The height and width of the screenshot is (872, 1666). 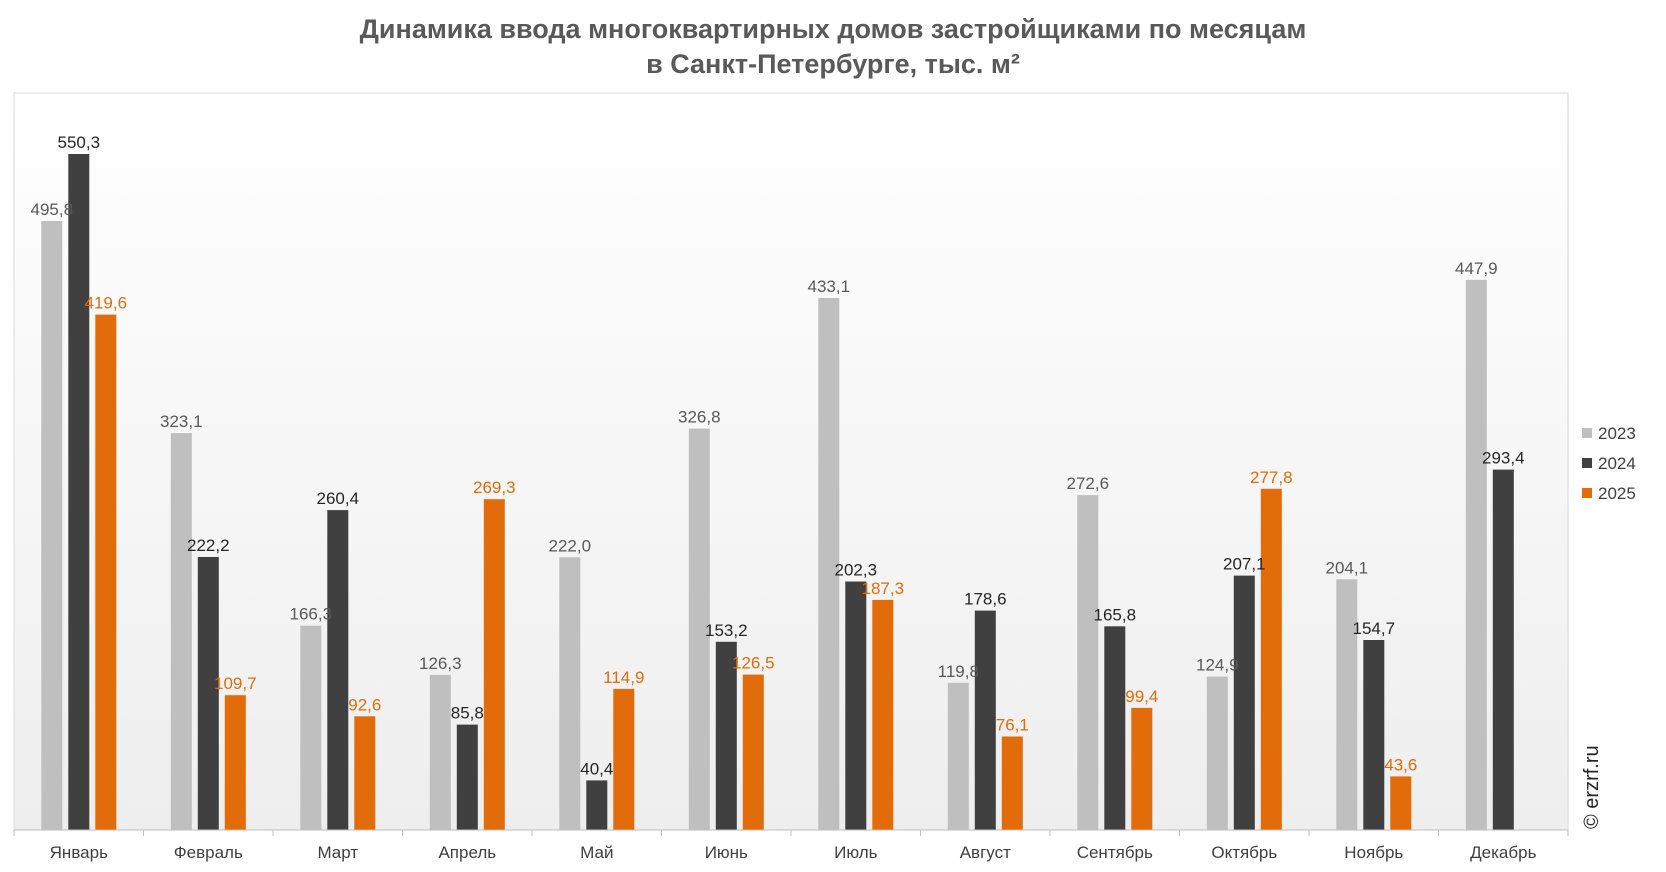 What do you see at coordinates (1617, 463) in the screenshot?
I see `legend-label-2024: 2024` at bounding box center [1617, 463].